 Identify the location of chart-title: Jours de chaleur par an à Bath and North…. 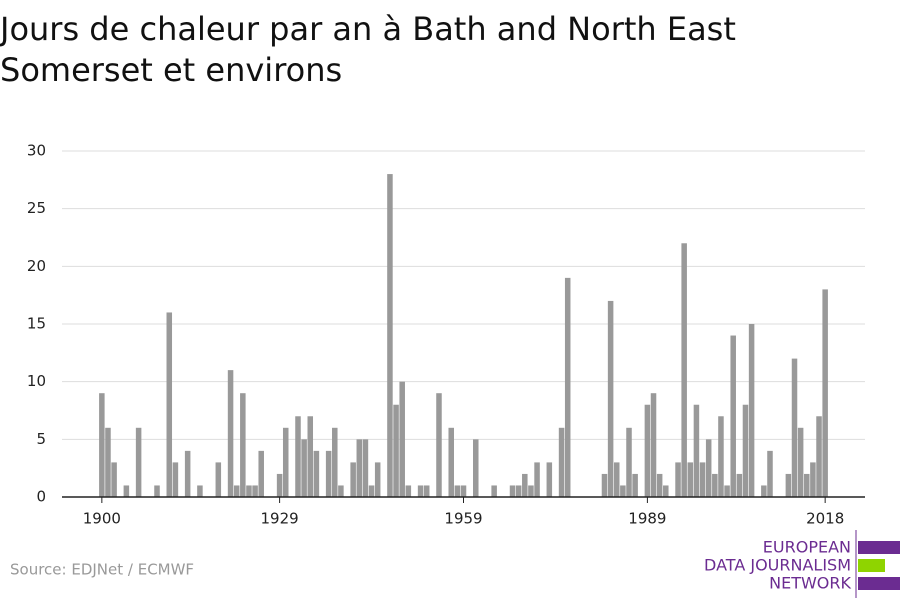
(368, 29).